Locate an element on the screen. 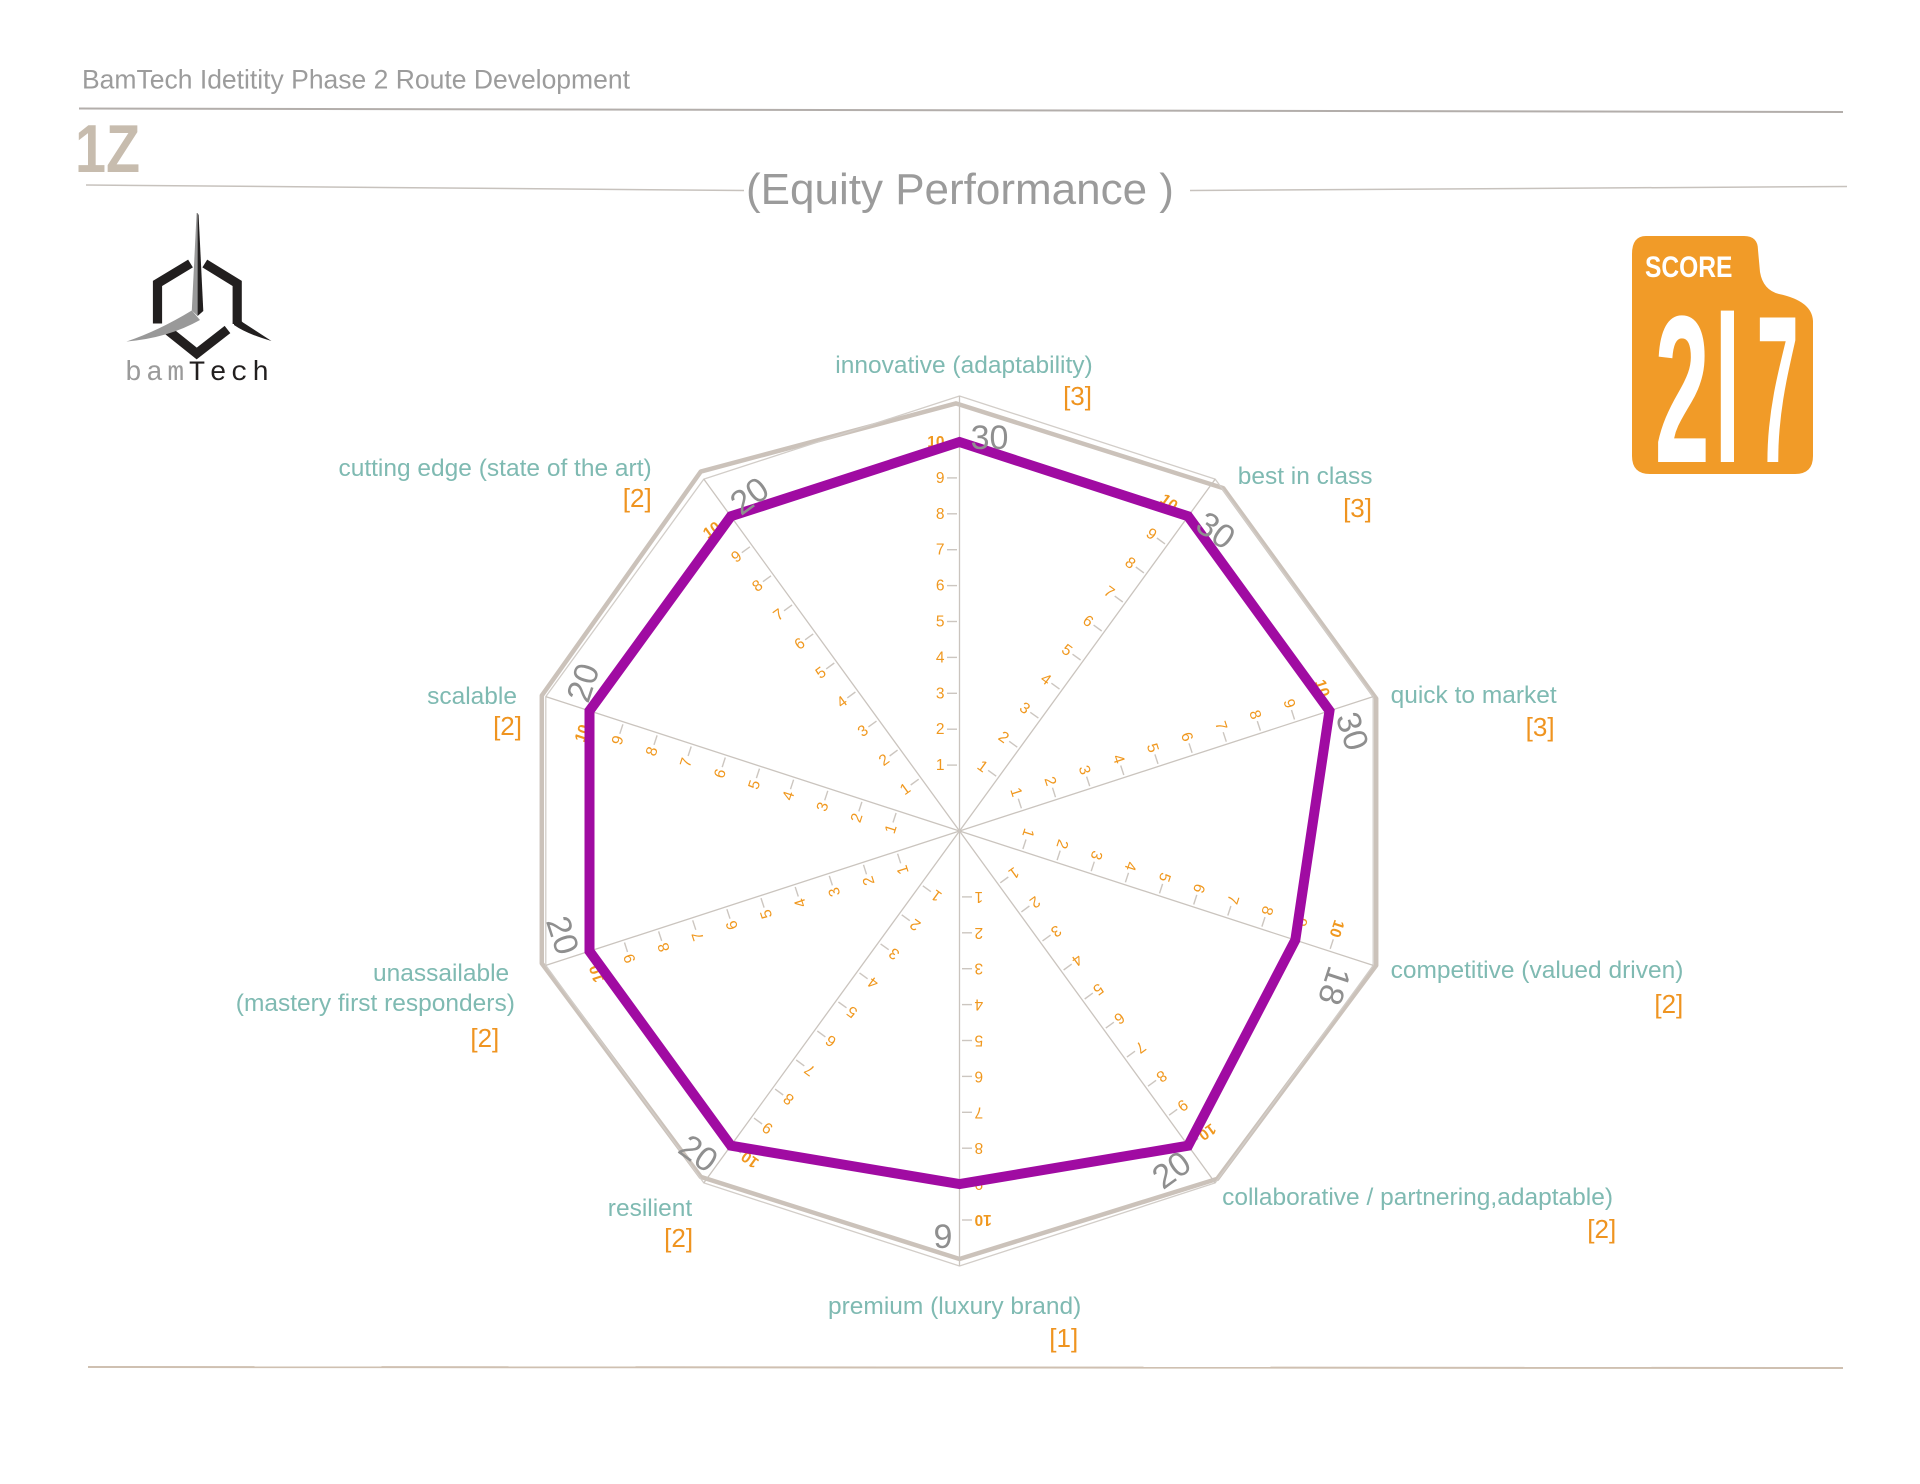 The height and width of the screenshot is (1484, 1920). svg-text: 20 is located at coordinates (698, 1153).